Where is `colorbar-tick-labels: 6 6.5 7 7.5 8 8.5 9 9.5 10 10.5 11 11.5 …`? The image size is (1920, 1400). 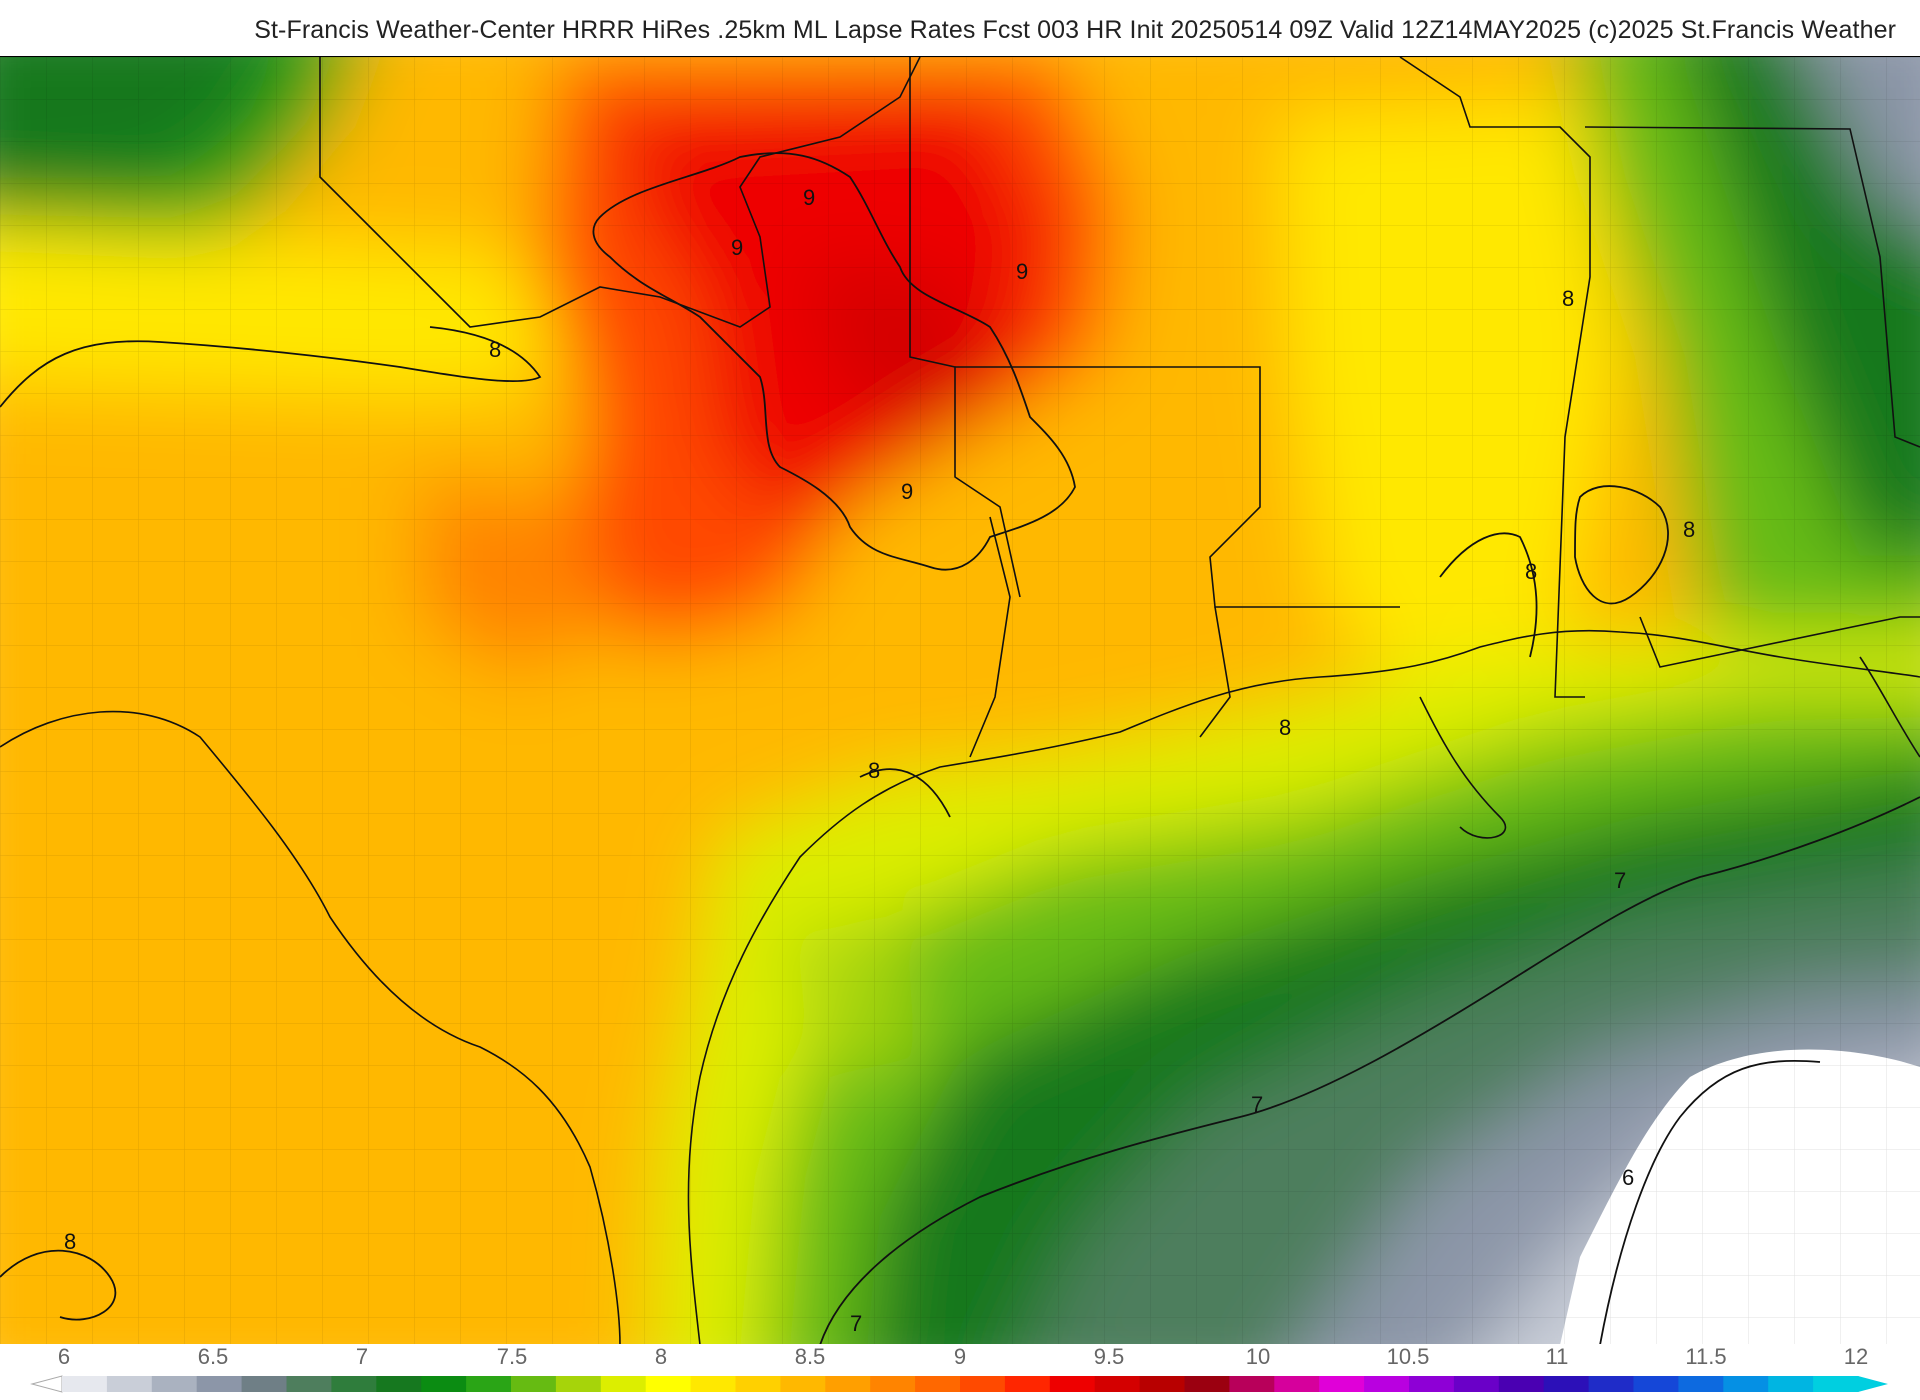 colorbar-tick-labels: 6 6.5 7 7.5 8 8.5 9 9.5 10 10.5 11 11.5 … is located at coordinates (960, 1358).